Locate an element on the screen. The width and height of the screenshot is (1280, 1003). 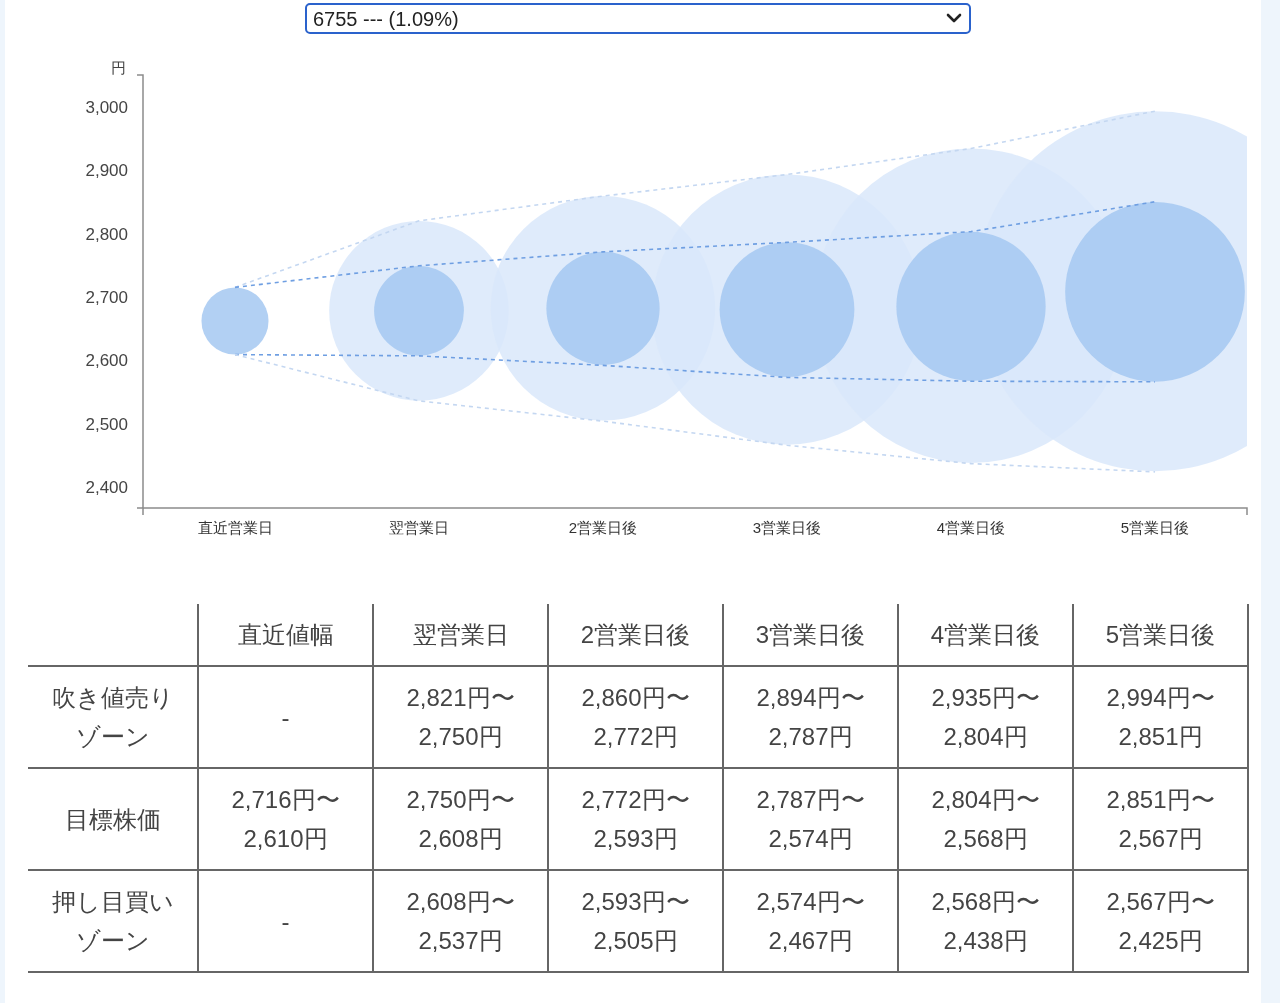
text: 2,716円〜2,610円 is located at coordinates (285, 819).